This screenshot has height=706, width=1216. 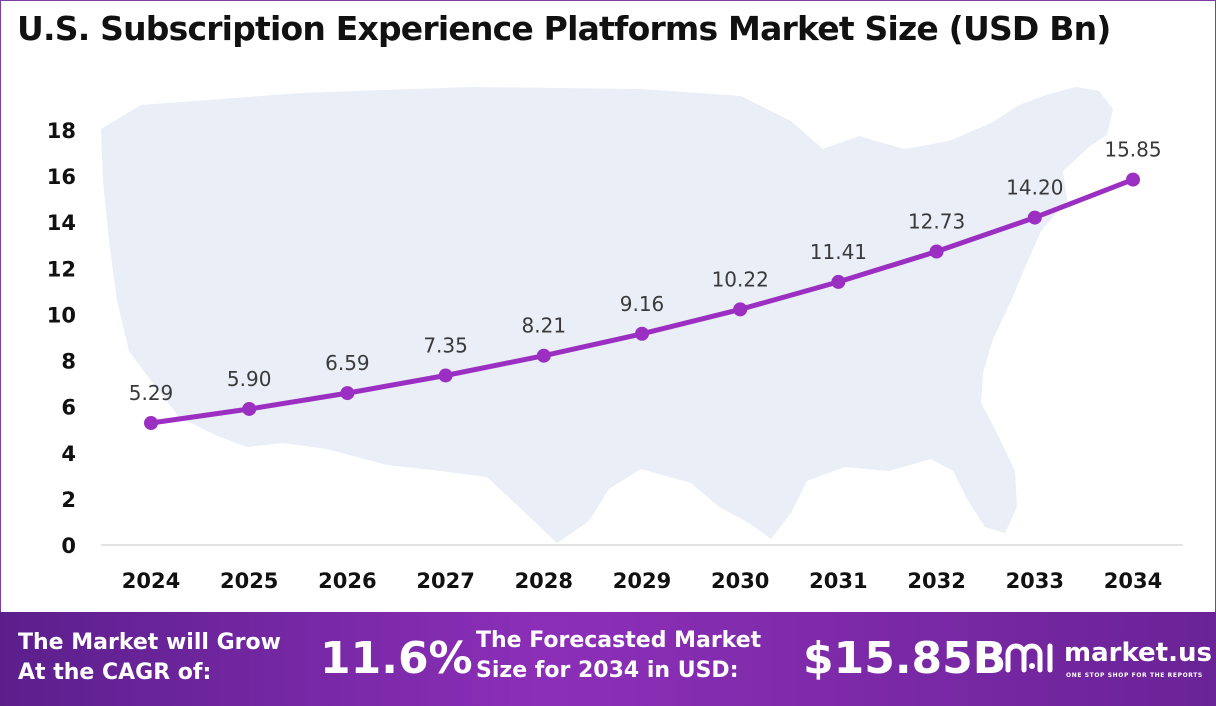 I want to click on data-label: 10.22, so click(x=740, y=279).